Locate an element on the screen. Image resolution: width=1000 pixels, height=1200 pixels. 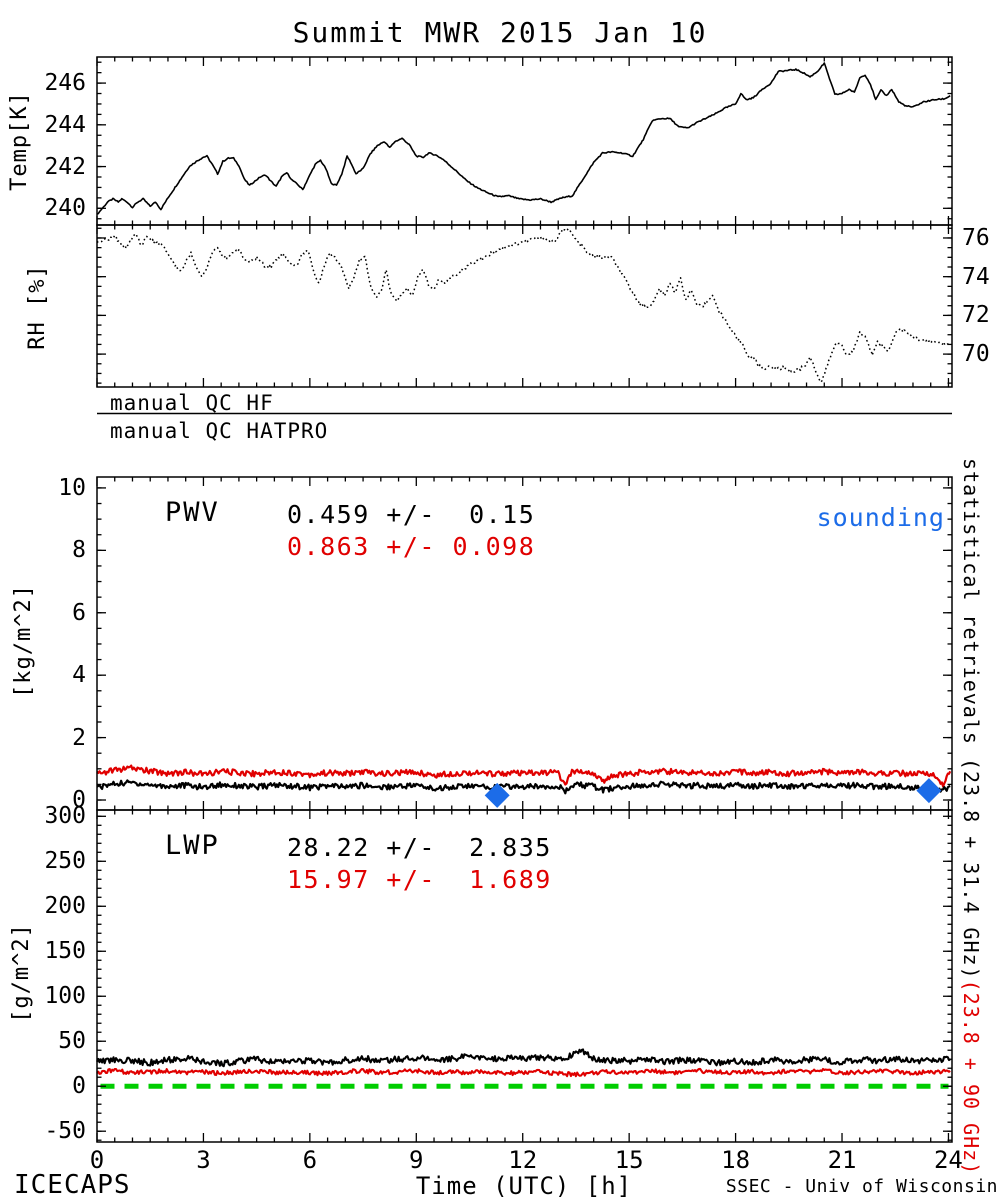
x-axis-label: Time (UTC) [h] is located at coordinates (524, 1186).